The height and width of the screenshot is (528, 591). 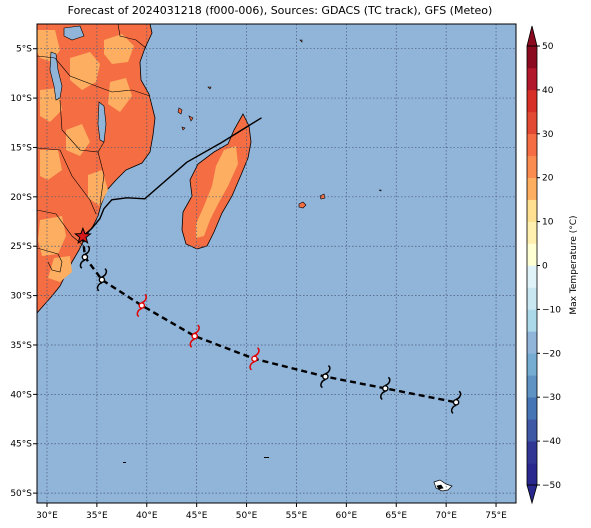 I want to click on madagascar-highlands, so click(x=217, y=192).